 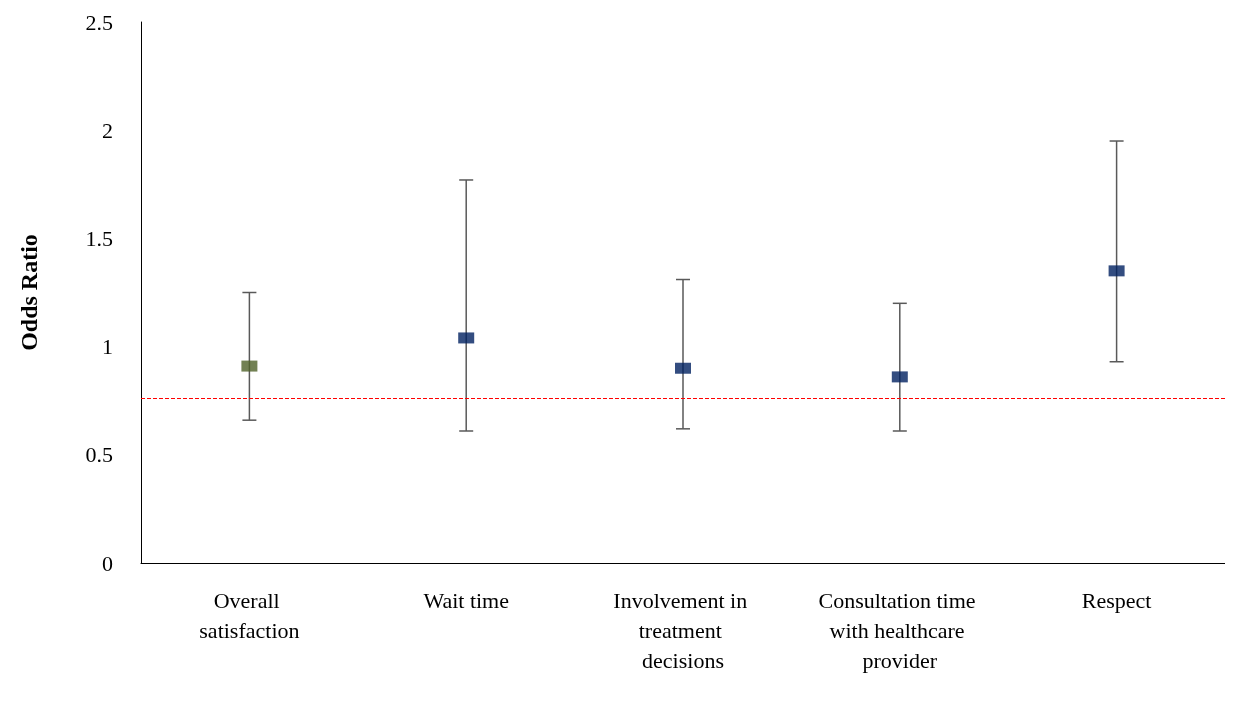 I want to click on x-tick-label: Overall satisfaction, so click(x=249, y=615).